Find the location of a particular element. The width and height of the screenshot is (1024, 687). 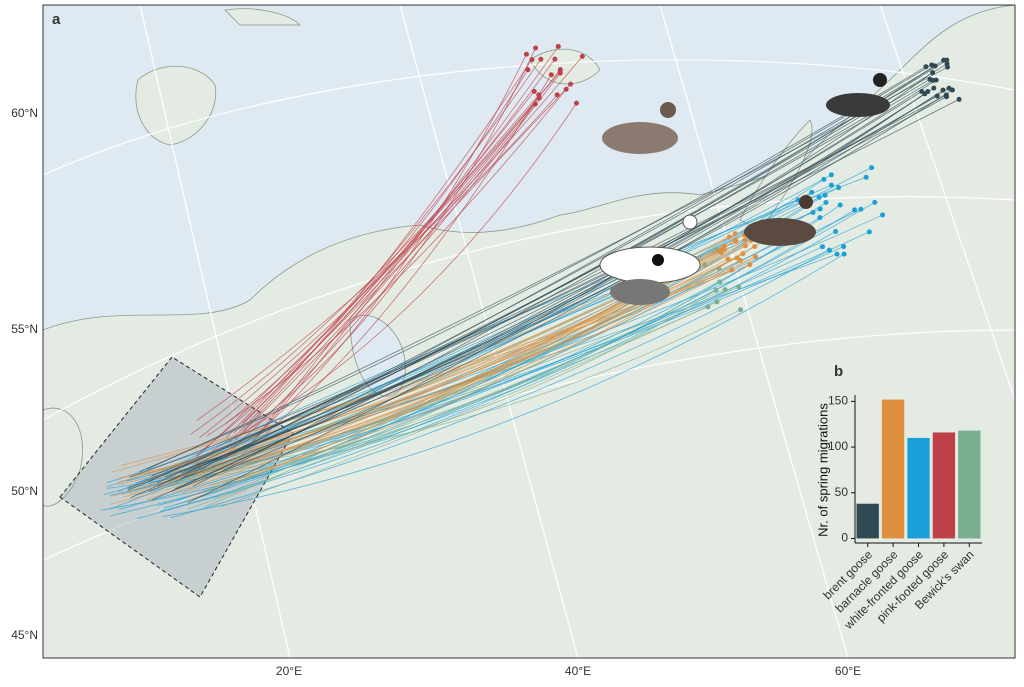

lat-tick-label: 55°N is located at coordinates (24, 329).